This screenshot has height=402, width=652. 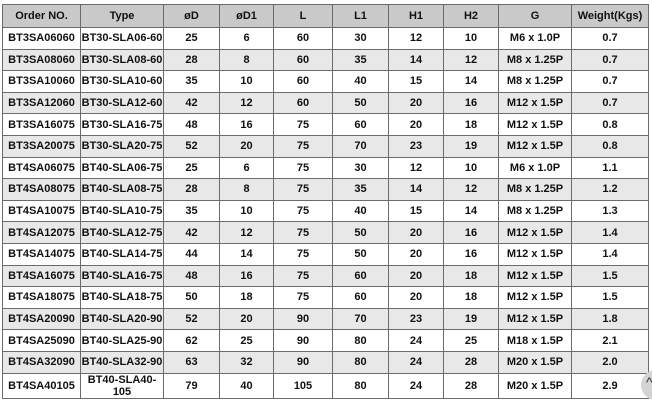 What do you see at coordinates (41, 38) in the screenshot?
I see `table-cell: BT3SA06060` at bounding box center [41, 38].